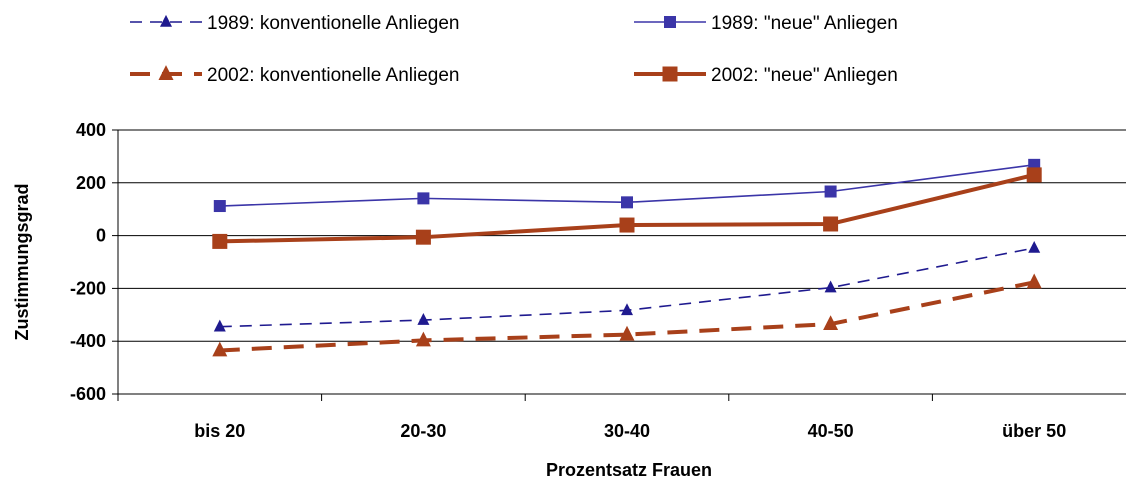 This screenshot has width=1126, height=482. Describe the element at coordinates (333, 23) in the screenshot. I see `legend-label: 1989: konventionelle Anliegen` at that location.